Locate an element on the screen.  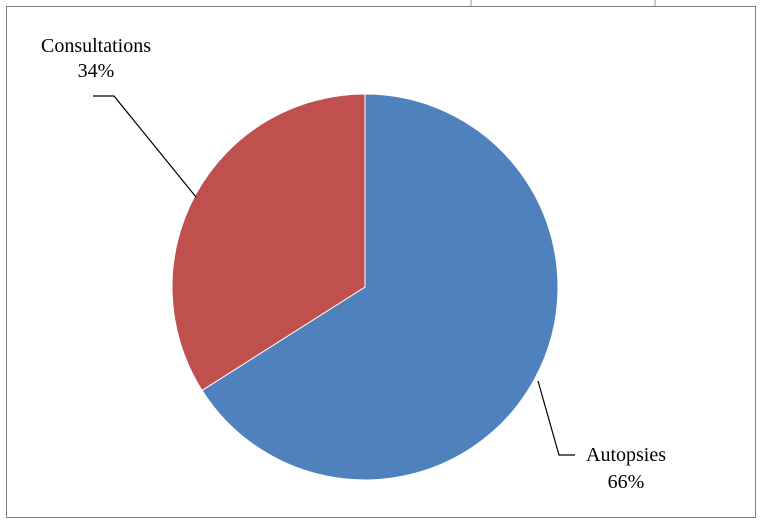
data-label-consultations-percent: 34% is located at coordinates (96, 71).